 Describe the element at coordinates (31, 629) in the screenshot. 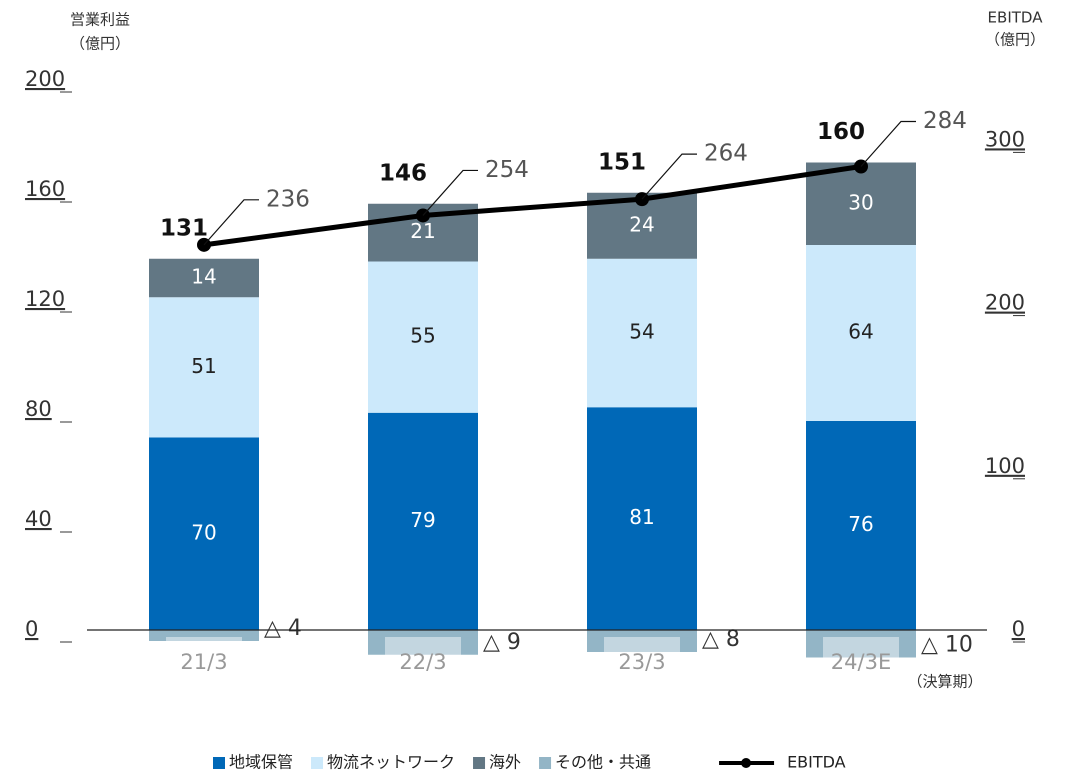

I see `y-tick-label: 0` at that location.